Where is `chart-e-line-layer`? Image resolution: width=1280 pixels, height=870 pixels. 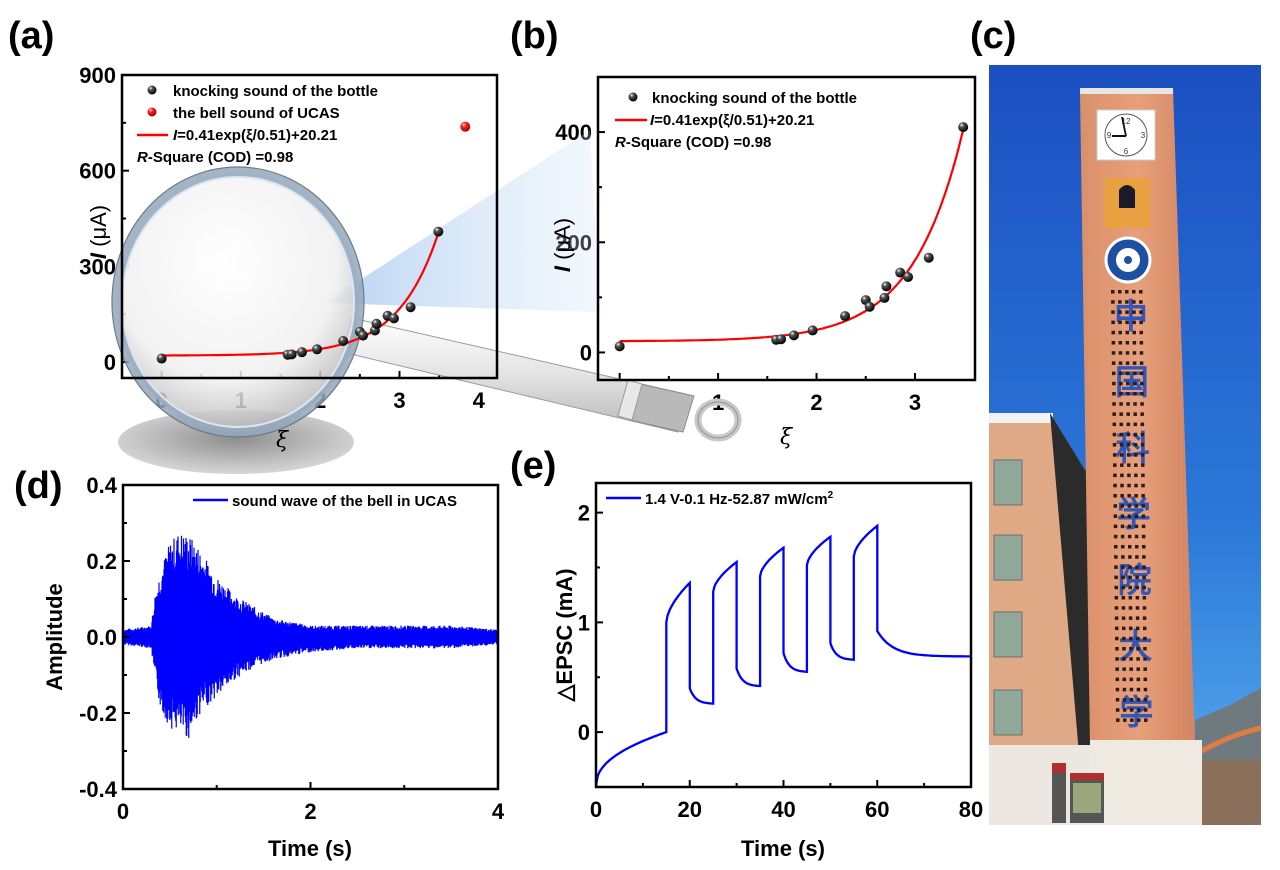
chart-e-line-layer is located at coordinates (783, 655).